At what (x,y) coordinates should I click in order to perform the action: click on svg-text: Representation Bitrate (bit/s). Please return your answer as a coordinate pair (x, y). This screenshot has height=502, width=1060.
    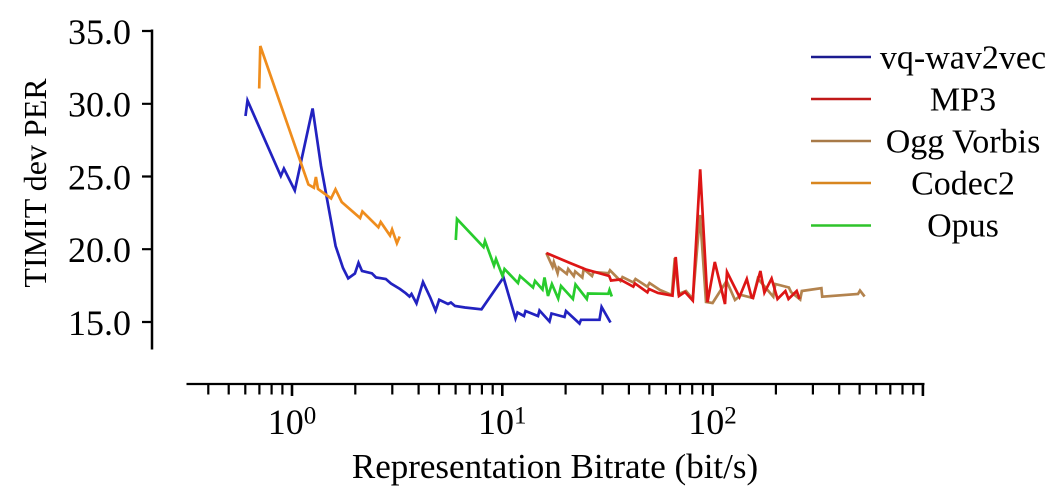
    Looking at the image, I should click on (555, 466).